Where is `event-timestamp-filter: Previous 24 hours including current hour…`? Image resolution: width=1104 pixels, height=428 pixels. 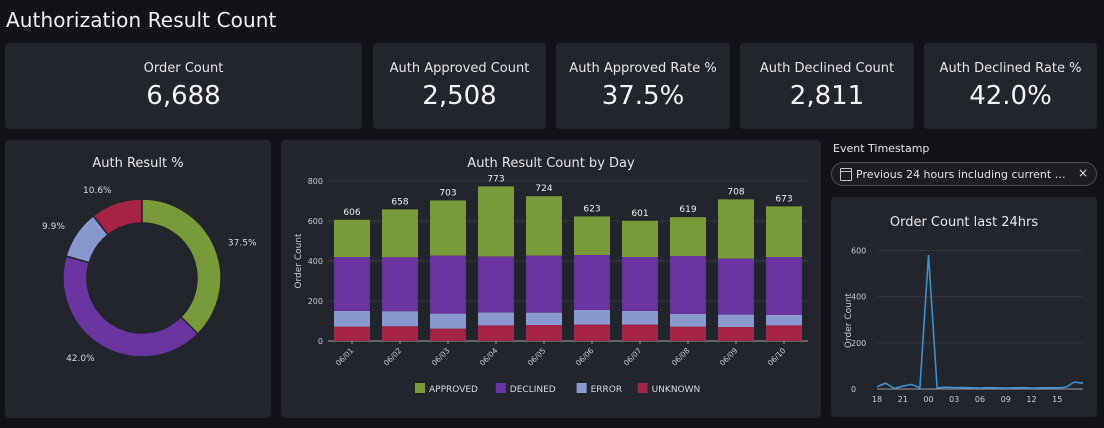 event-timestamp-filter: Previous 24 hours including current hour… is located at coordinates (964, 174).